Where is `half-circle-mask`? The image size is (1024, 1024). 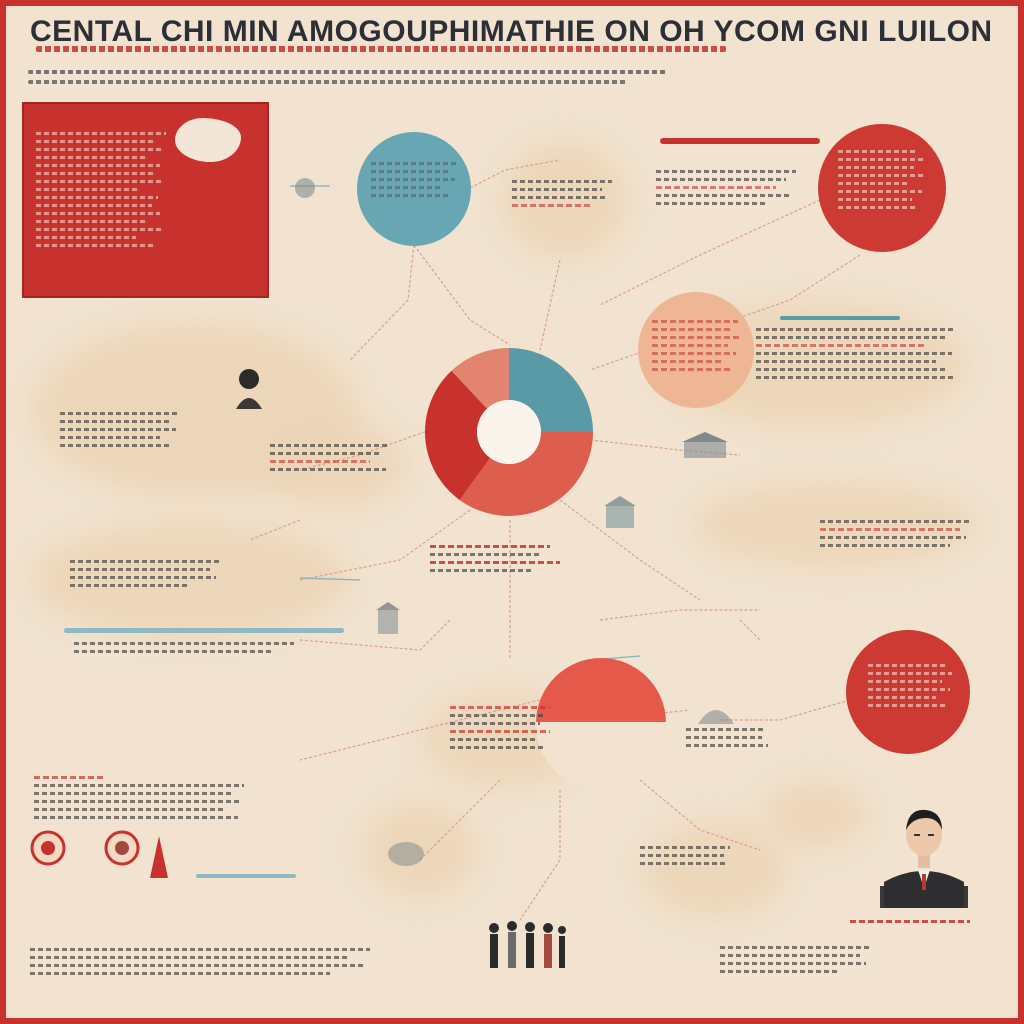 half-circle-mask is located at coordinates (601, 756).